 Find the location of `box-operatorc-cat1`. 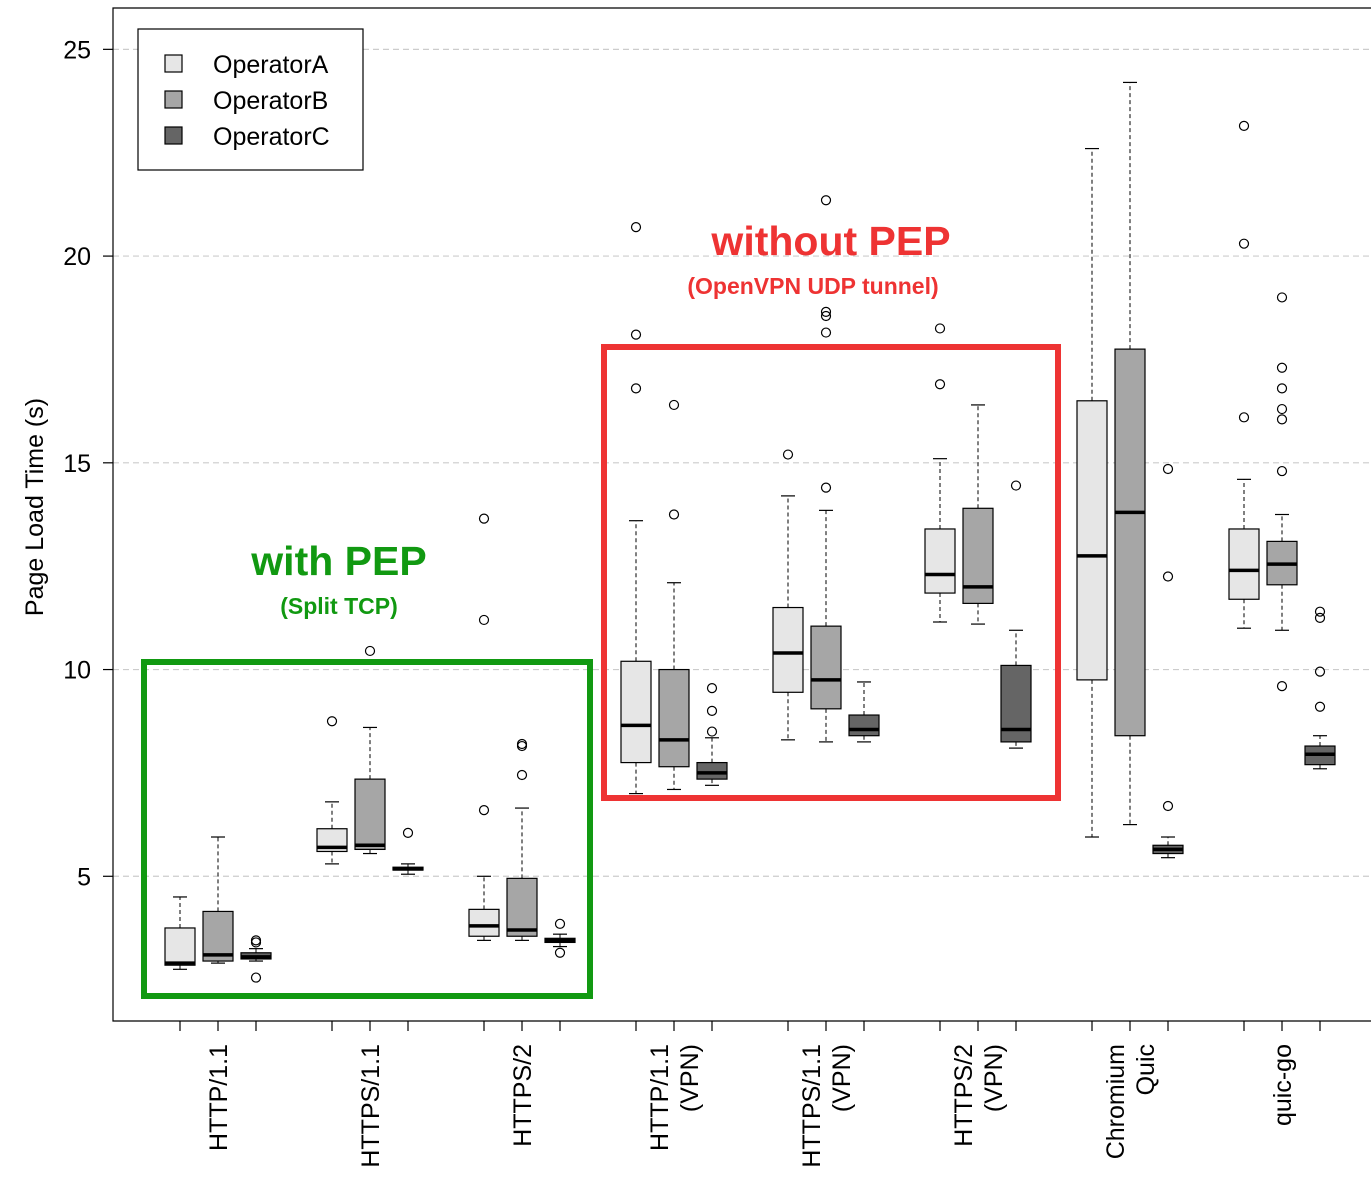

box-operatorc-cat1 is located at coordinates (408, 851).